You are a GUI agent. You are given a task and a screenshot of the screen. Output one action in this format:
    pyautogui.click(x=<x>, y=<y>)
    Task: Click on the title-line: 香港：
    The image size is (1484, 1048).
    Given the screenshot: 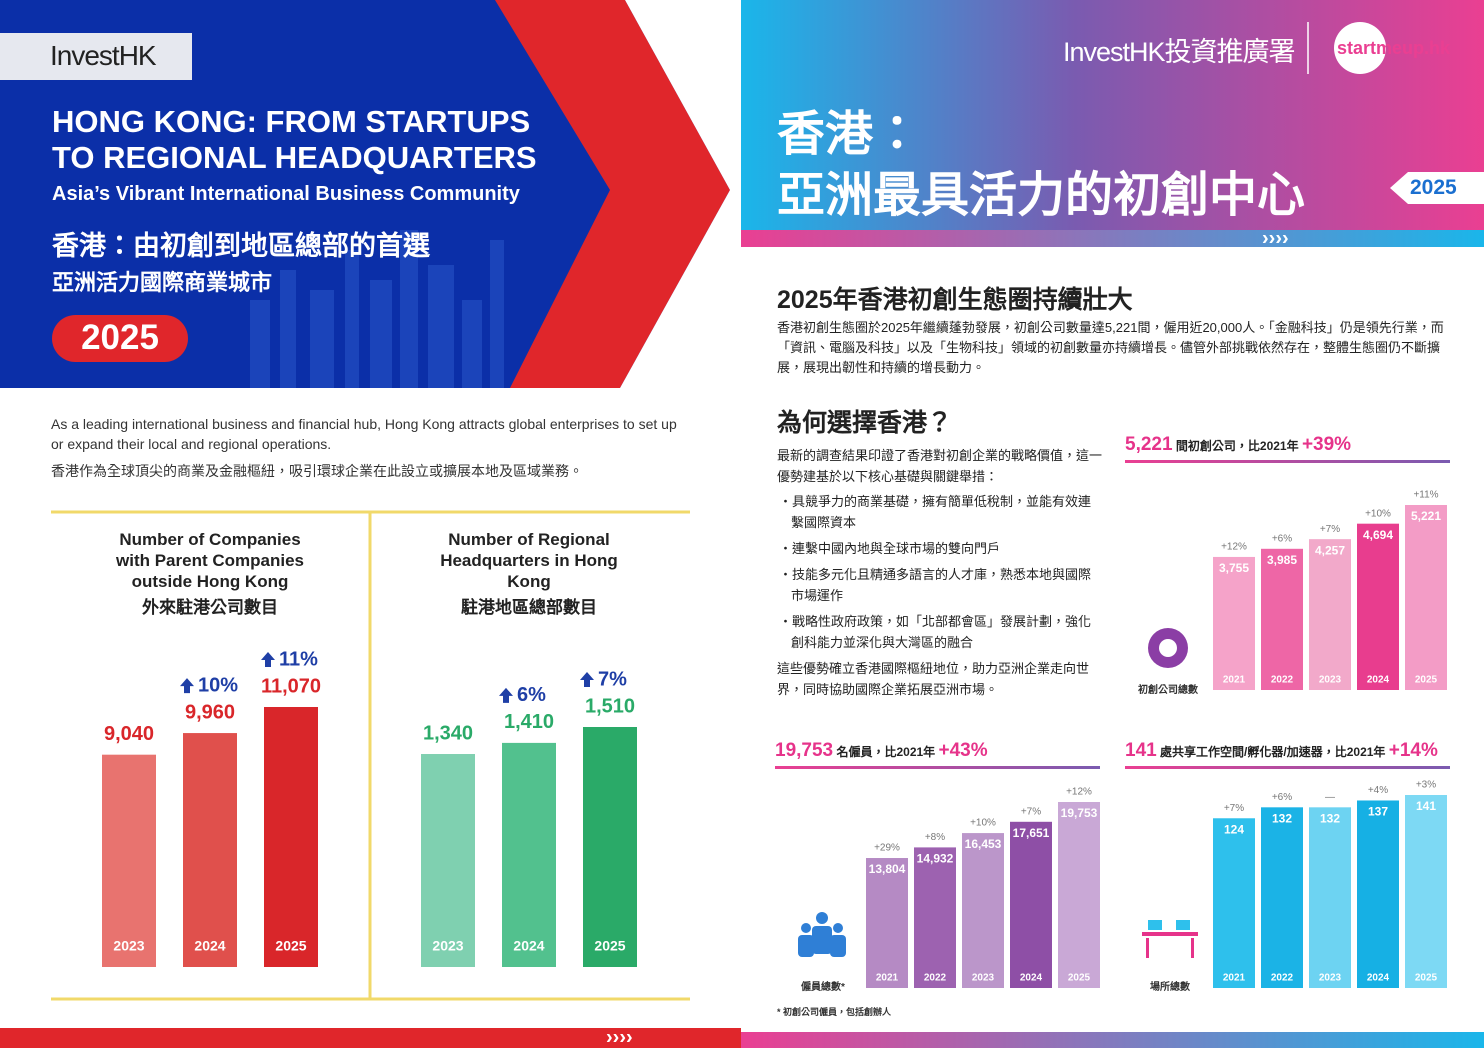 What is the action you would take?
    pyautogui.click(x=849, y=134)
    